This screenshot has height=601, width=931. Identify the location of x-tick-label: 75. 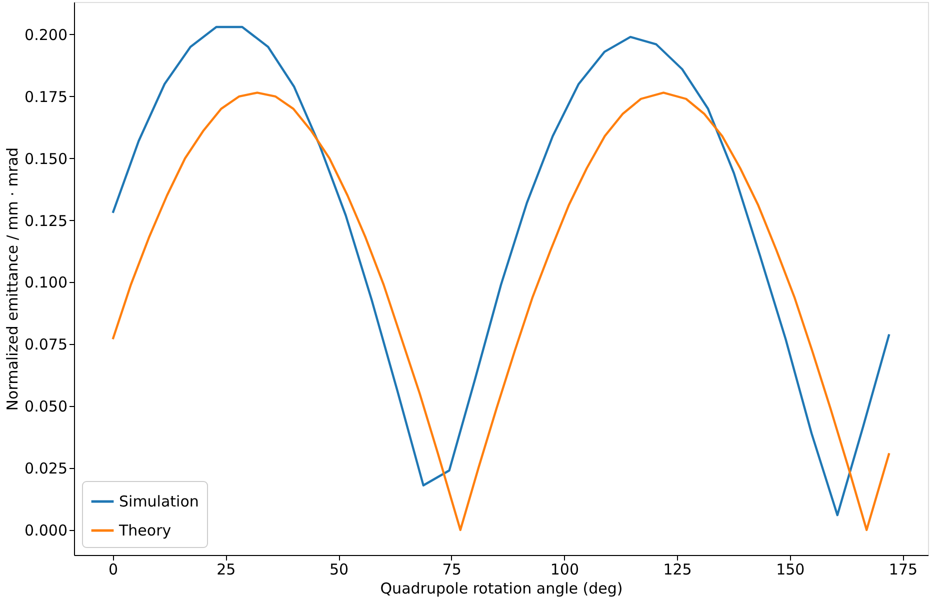
(452, 569).